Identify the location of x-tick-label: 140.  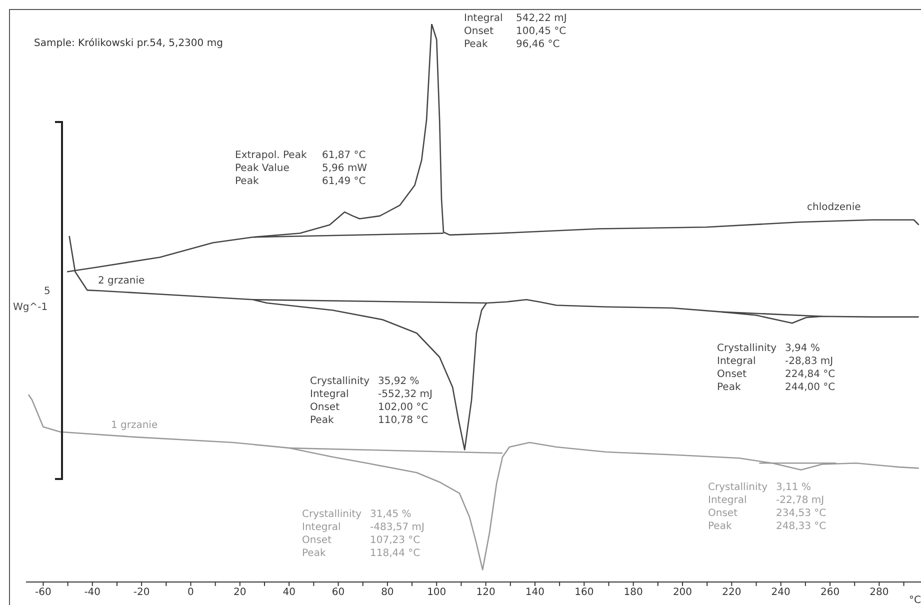
(535, 592).